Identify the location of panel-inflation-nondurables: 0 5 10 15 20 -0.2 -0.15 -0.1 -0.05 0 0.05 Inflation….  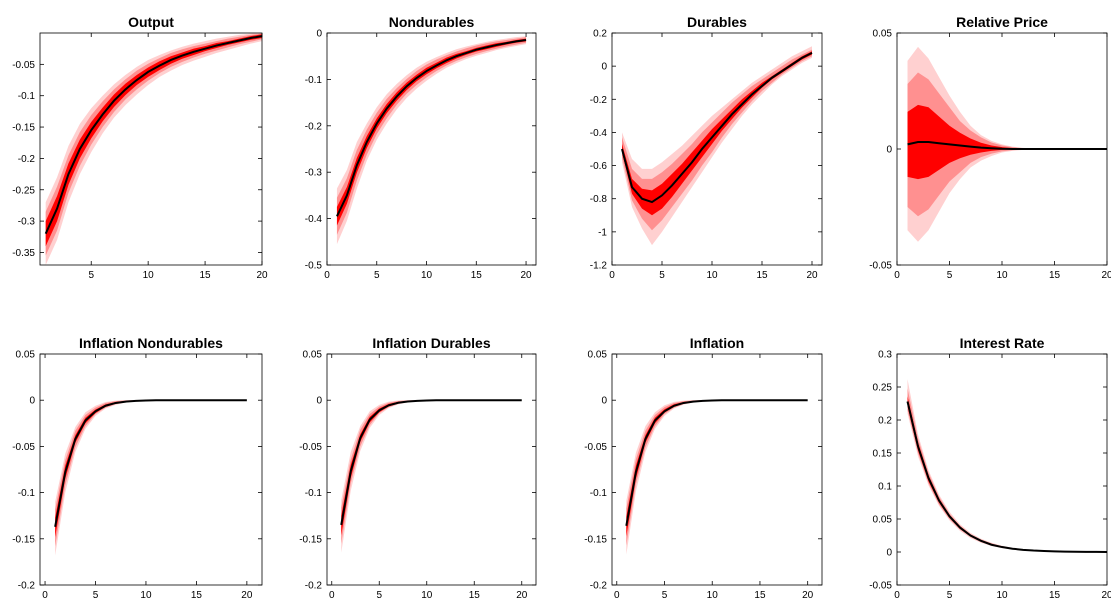
(137, 468).